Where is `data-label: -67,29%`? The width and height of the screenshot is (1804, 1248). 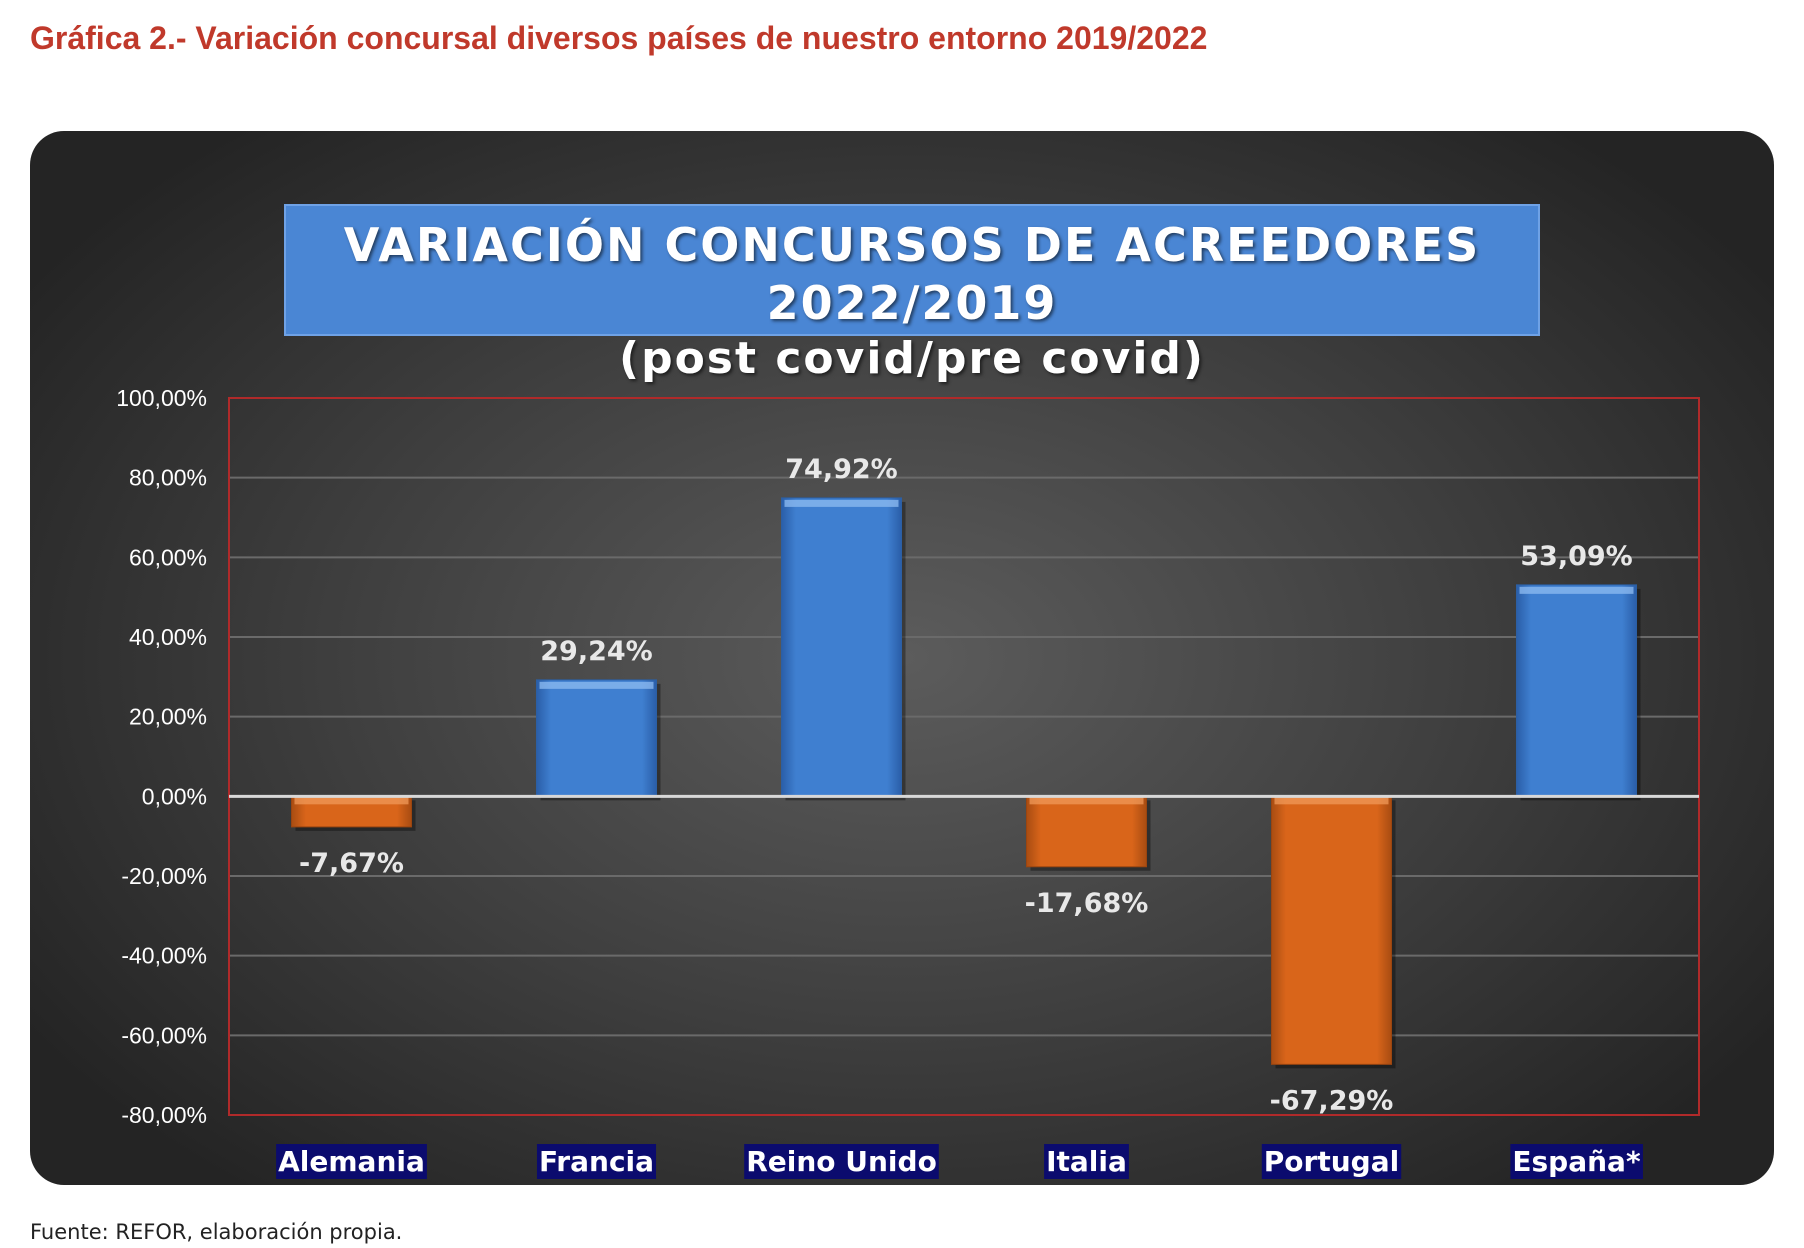
data-label: -67,29% is located at coordinates (1332, 1100).